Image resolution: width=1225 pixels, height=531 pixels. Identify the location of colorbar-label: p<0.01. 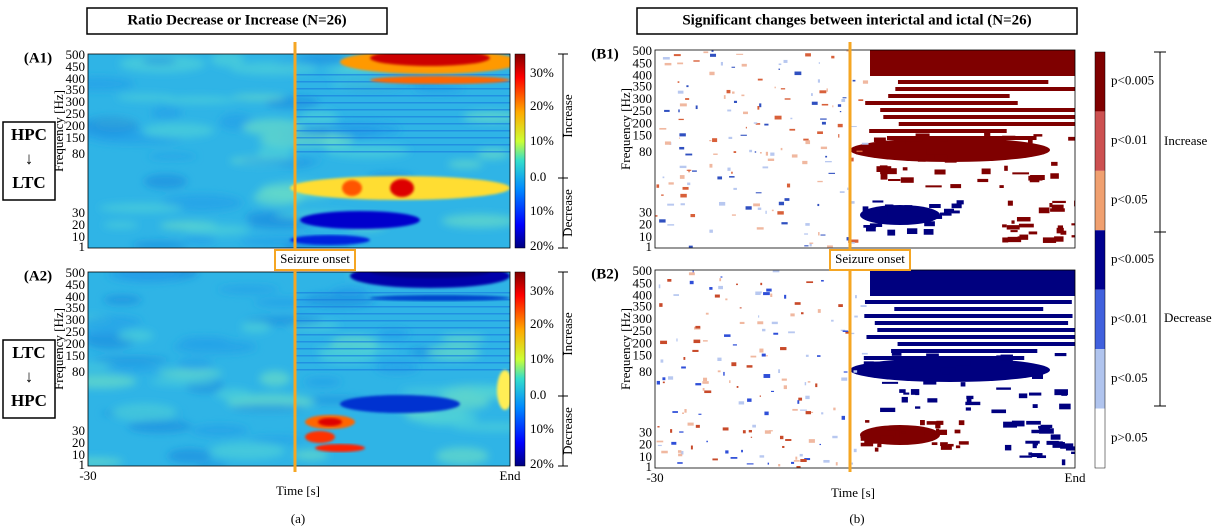
(1129, 317).